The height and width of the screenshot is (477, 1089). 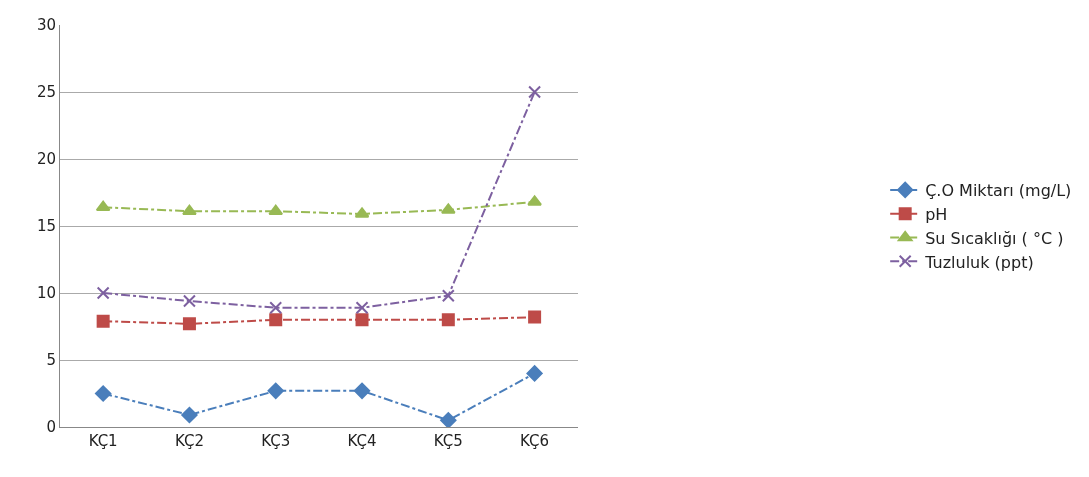 I want to click on x-tick-label: KÇ3, so click(x=276, y=441).